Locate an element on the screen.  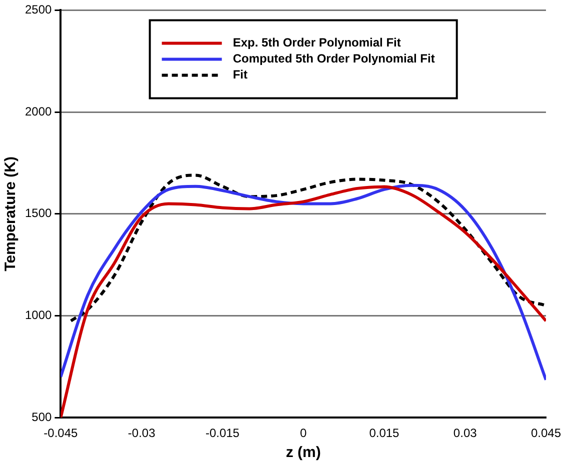
x-tick-label: -0.045 is located at coordinates (61, 433).